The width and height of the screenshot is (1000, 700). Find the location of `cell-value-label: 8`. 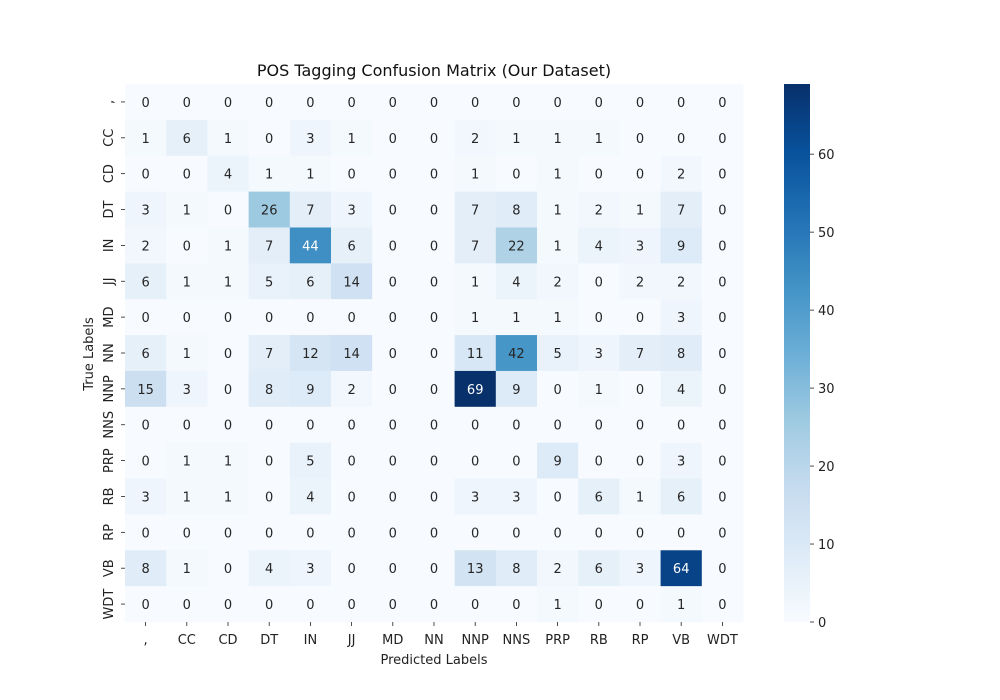

cell-value-label: 8 is located at coordinates (145, 569).